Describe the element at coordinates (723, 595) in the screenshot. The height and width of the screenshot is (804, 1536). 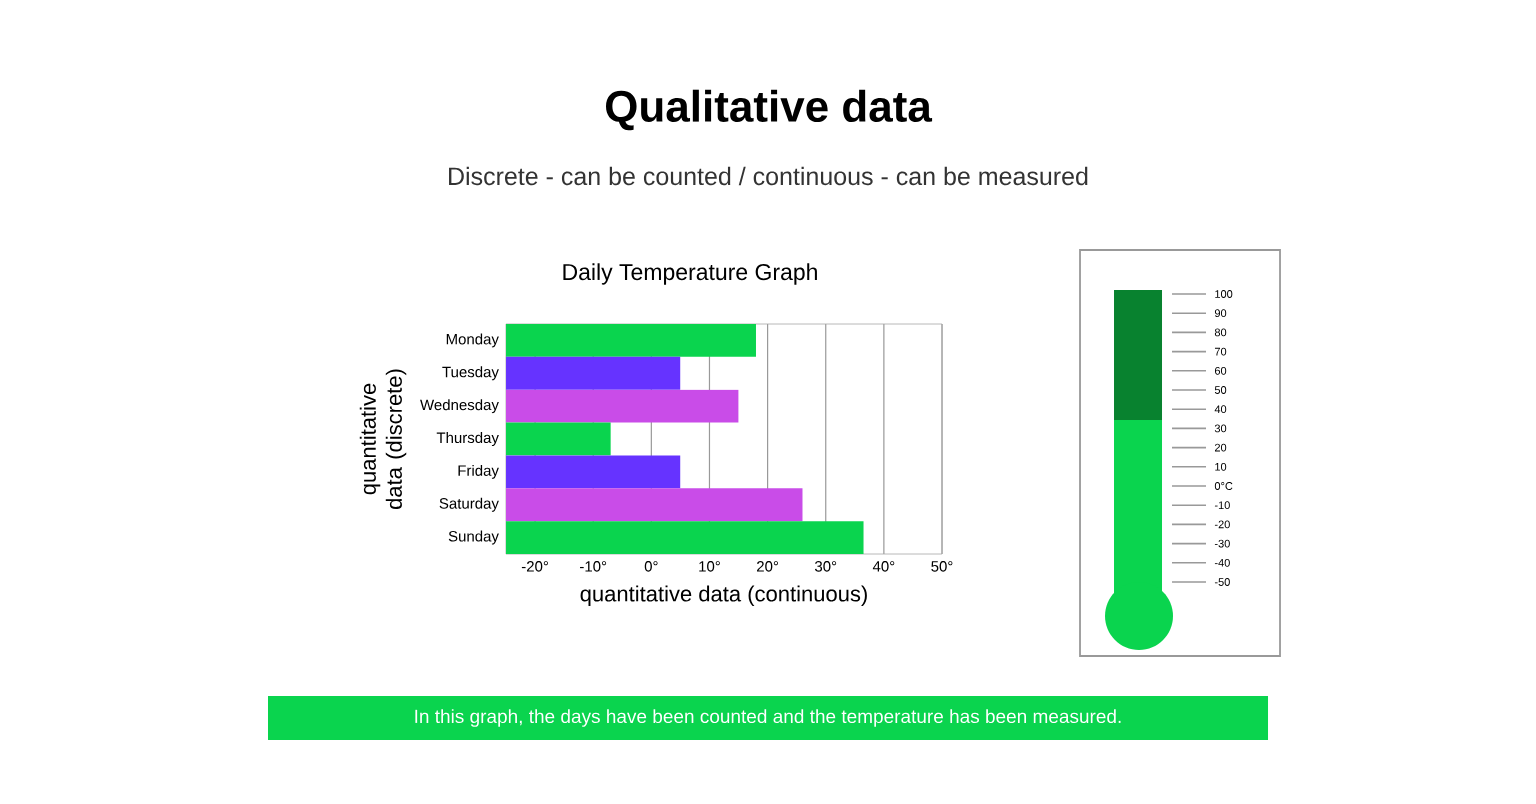
I see `x-axis-title: quantitative data (continuous)` at that location.